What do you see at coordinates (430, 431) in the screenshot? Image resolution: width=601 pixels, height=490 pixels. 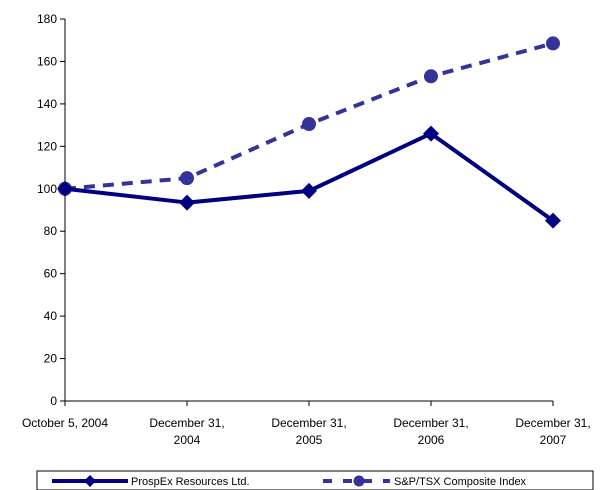 I see `x-tick-label: December 31, 2006` at bounding box center [430, 431].